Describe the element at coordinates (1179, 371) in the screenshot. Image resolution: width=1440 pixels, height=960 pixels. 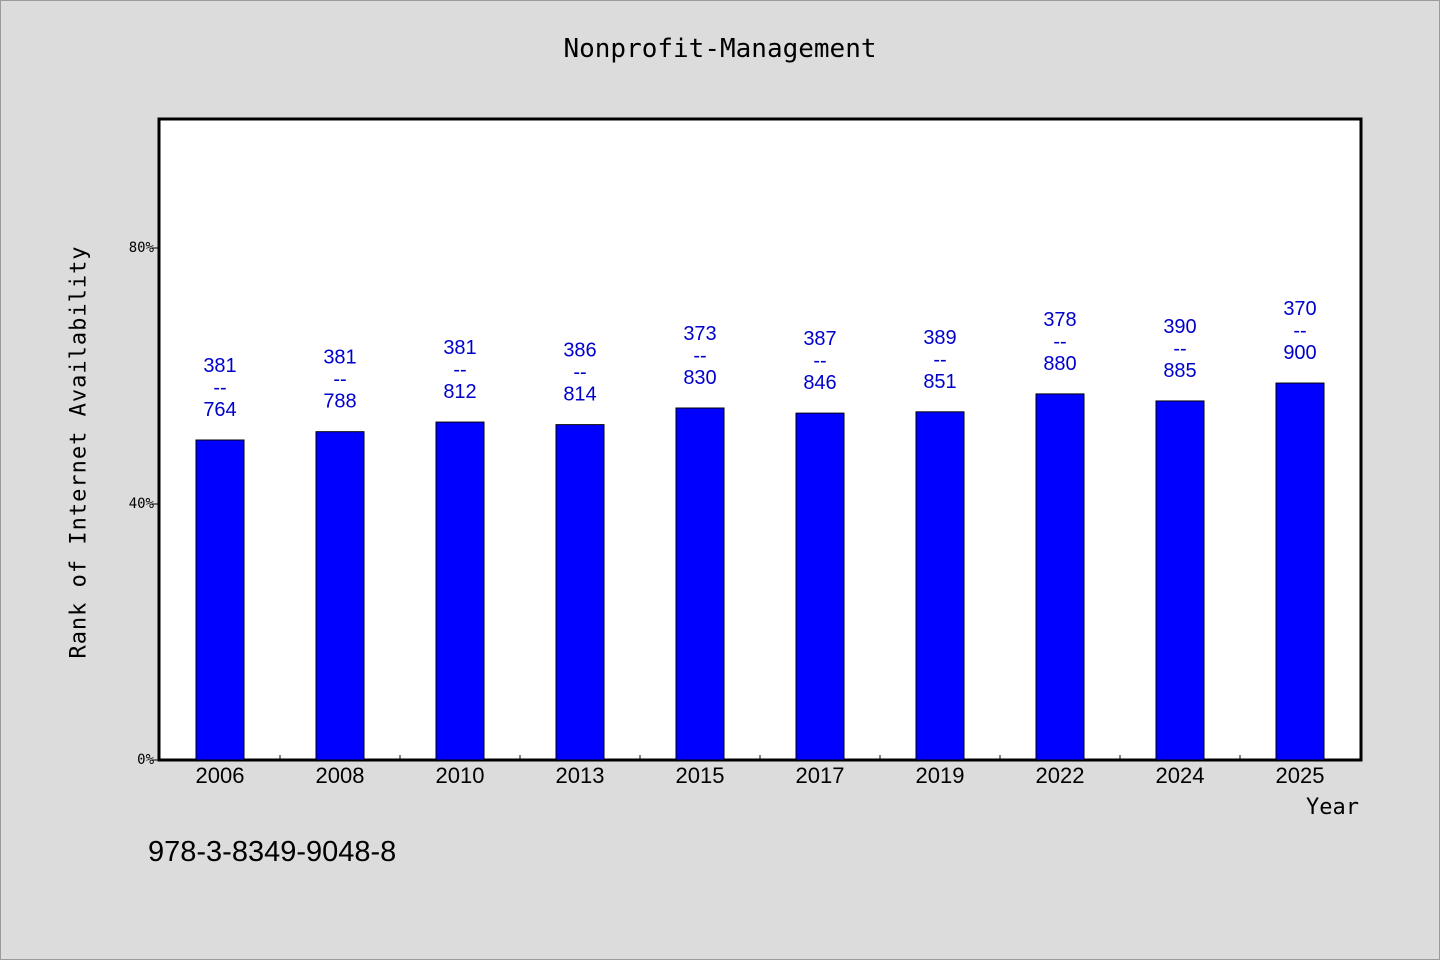
I see `bar-data-label: 885` at that location.